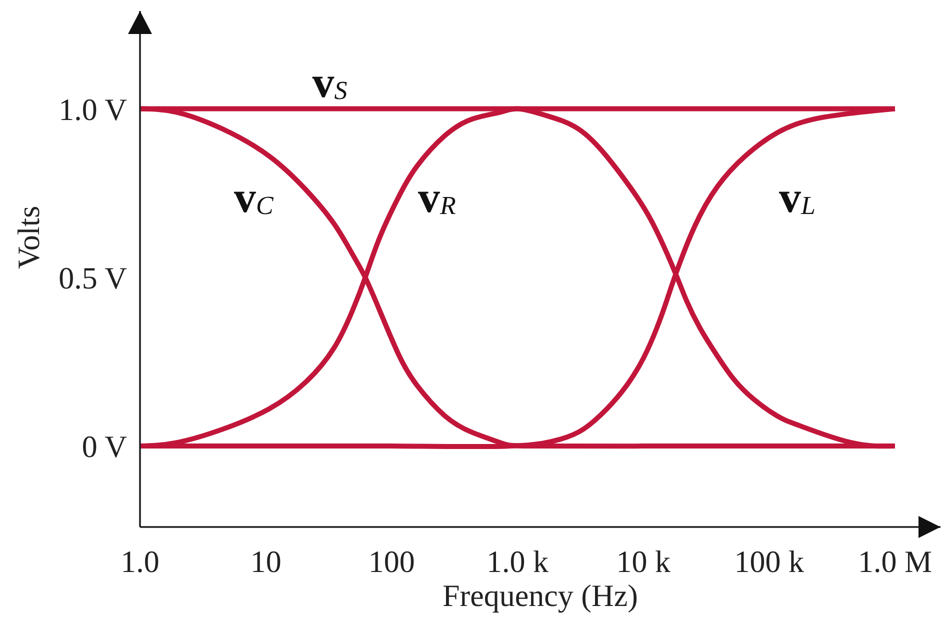 This screenshot has height=626, width=951. I want to click on y-tick-label: 0.5 V, so click(93, 278).